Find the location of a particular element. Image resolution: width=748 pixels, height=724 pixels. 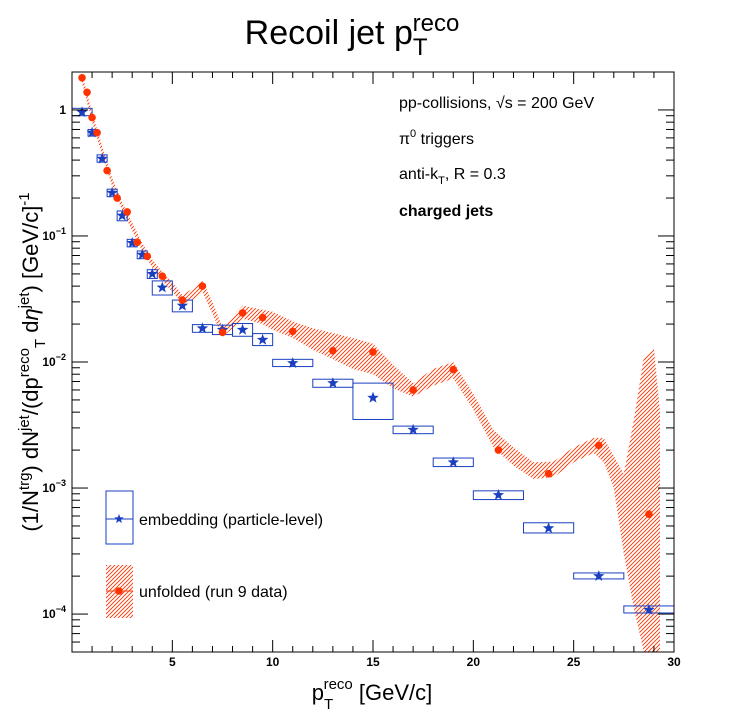

annotation-2: anti-kT, R = 0.3 is located at coordinates (452, 176).